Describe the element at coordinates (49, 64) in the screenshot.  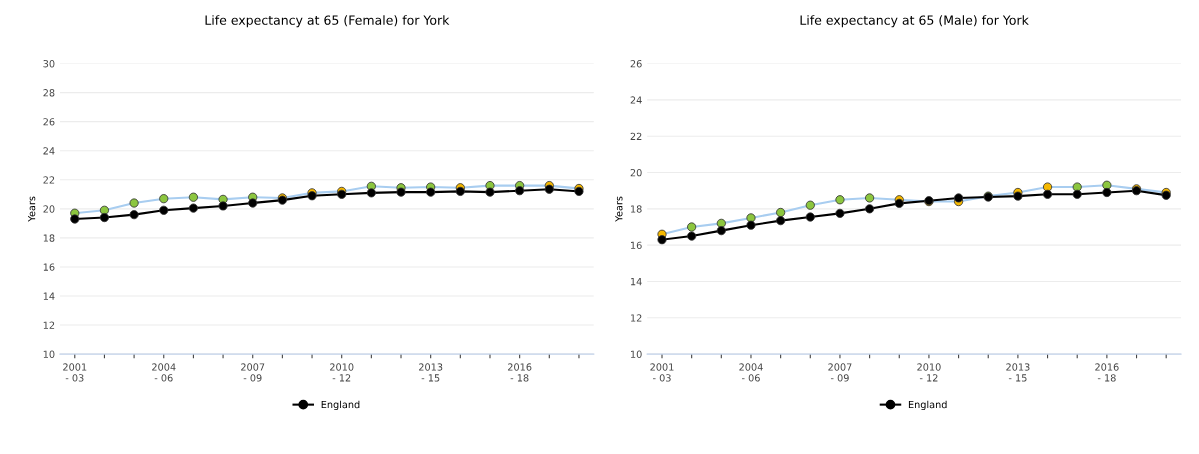
I see `y-tick-label: 30` at that location.